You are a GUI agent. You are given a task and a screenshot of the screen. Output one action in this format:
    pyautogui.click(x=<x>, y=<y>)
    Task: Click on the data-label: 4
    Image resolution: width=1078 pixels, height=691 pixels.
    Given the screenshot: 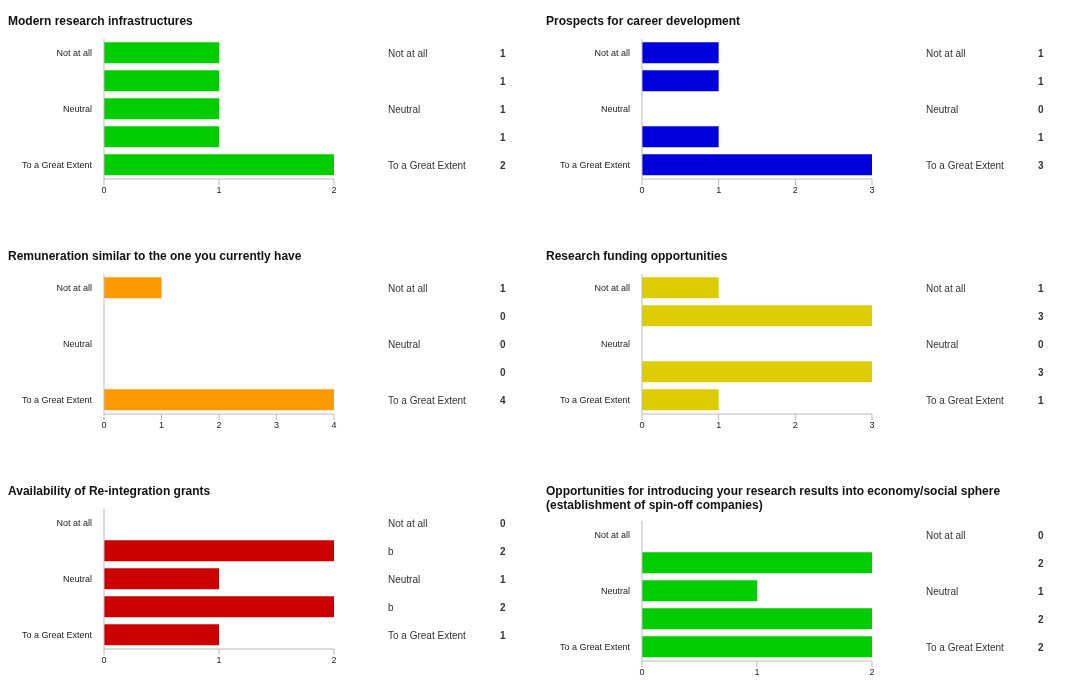 What is the action you would take?
    pyautogui.click(x=503, y=400)
    